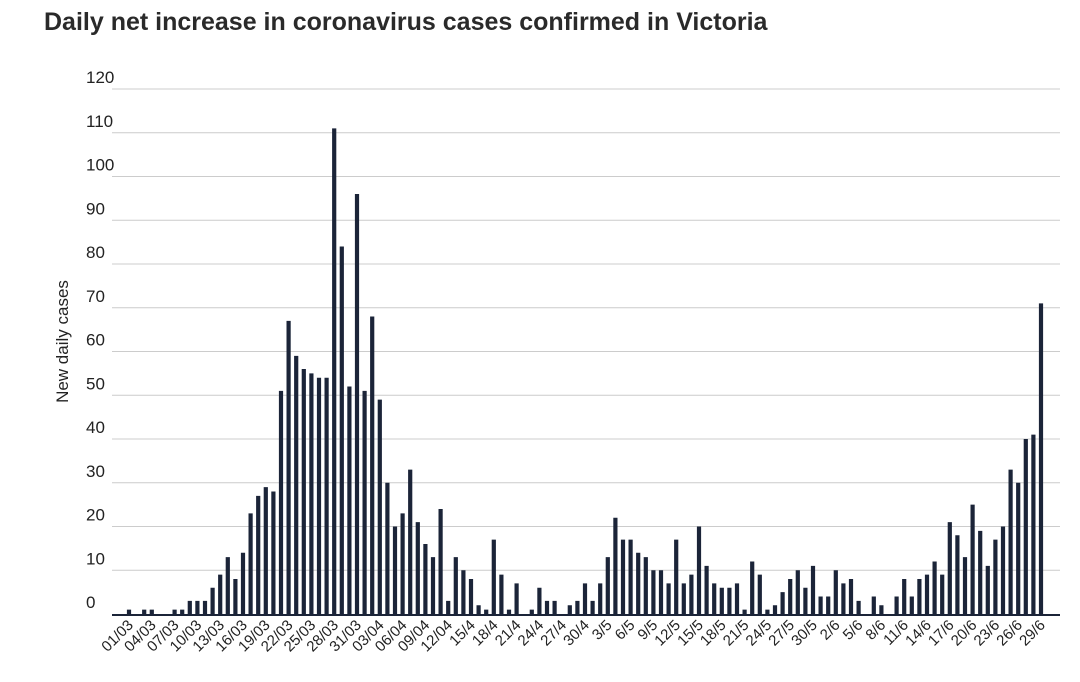  I want to click on y-tick-label: 70, so click(95, 296).